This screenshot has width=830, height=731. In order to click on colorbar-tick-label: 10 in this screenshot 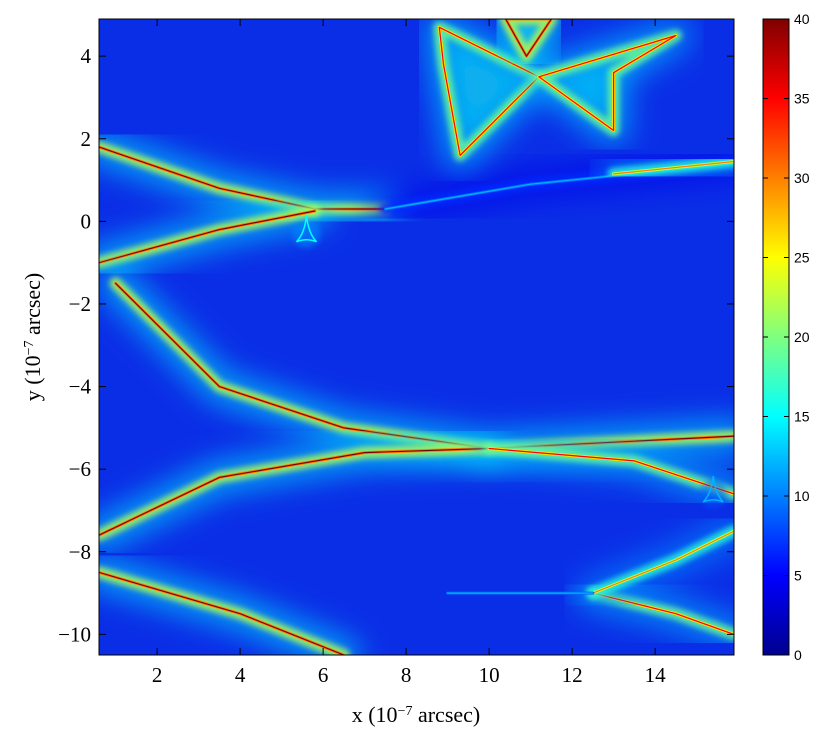, I will do `click(802, 496)`.